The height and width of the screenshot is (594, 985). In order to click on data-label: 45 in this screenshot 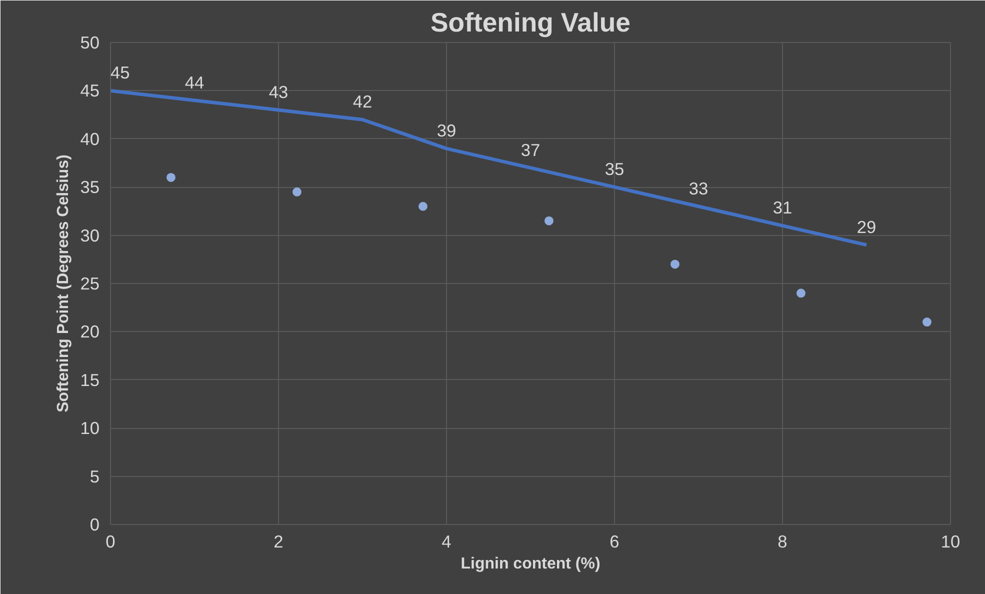, I will do `click(120, 72)`.